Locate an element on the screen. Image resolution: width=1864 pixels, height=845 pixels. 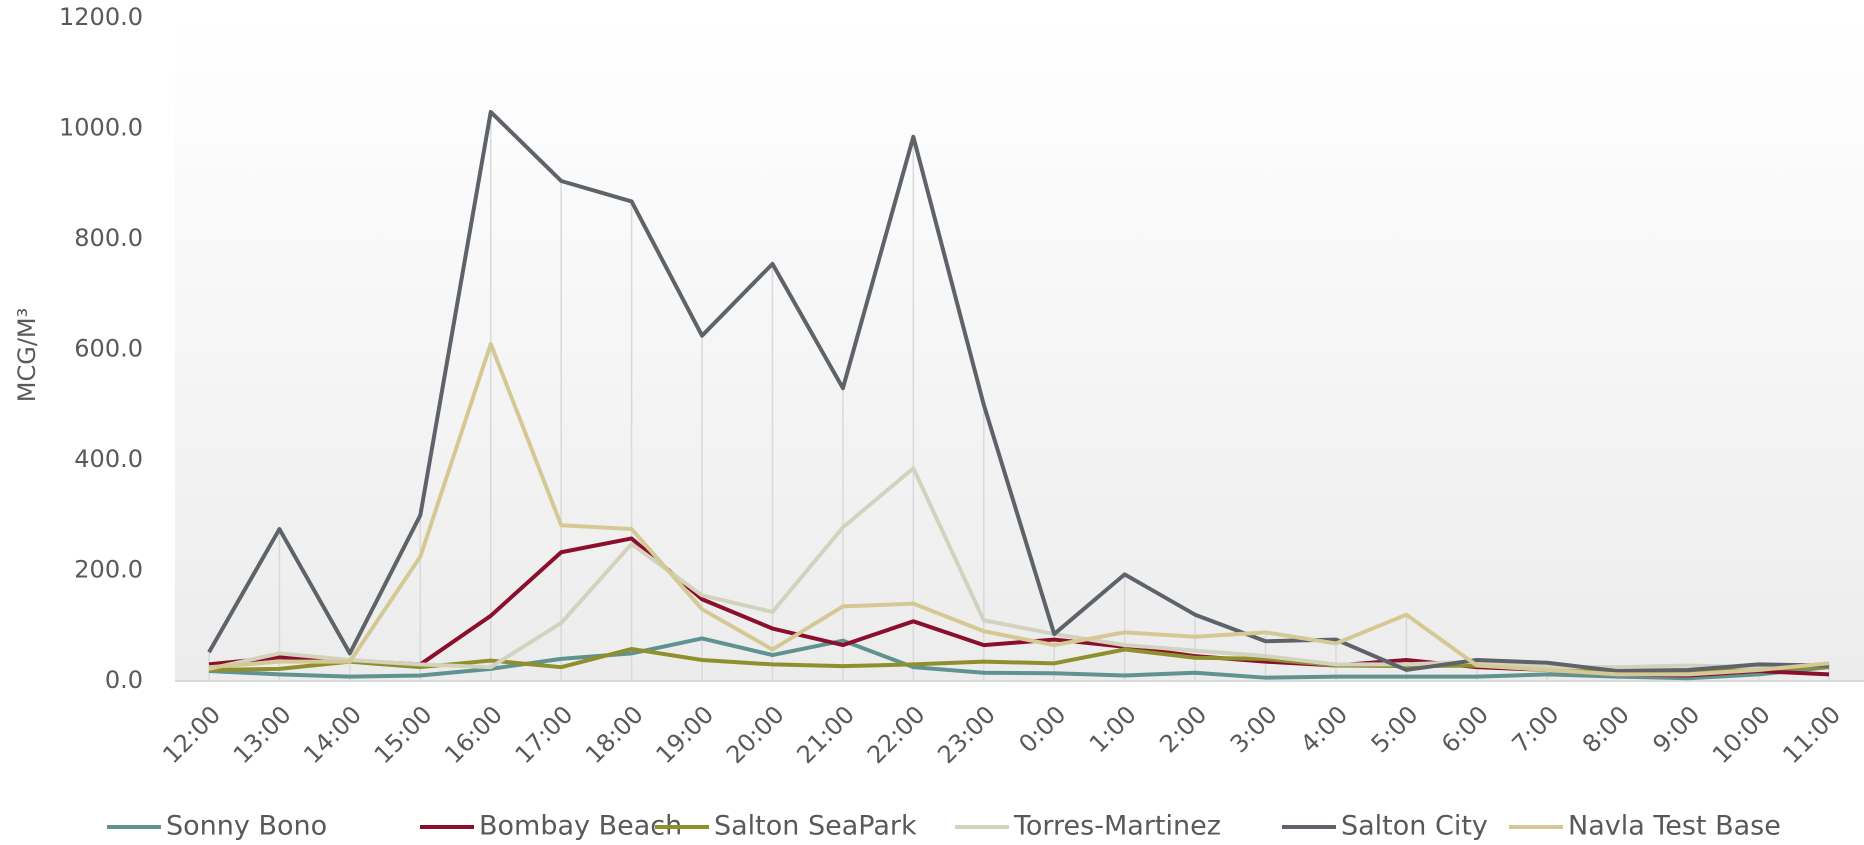
x-tick-label: 2:00 is located at coordinates (1183, 729).